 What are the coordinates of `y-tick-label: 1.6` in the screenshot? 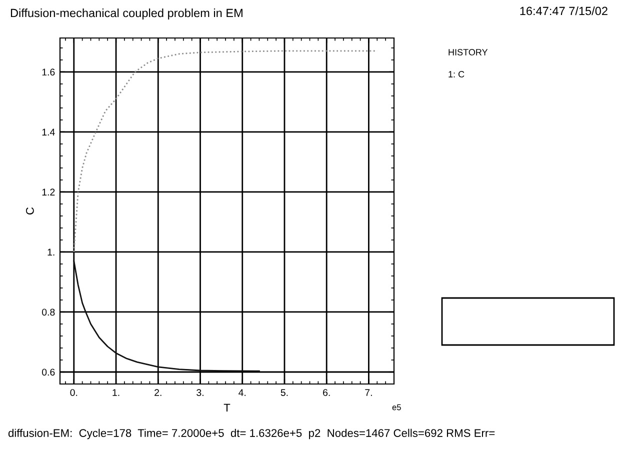 It's located at (48, 72).